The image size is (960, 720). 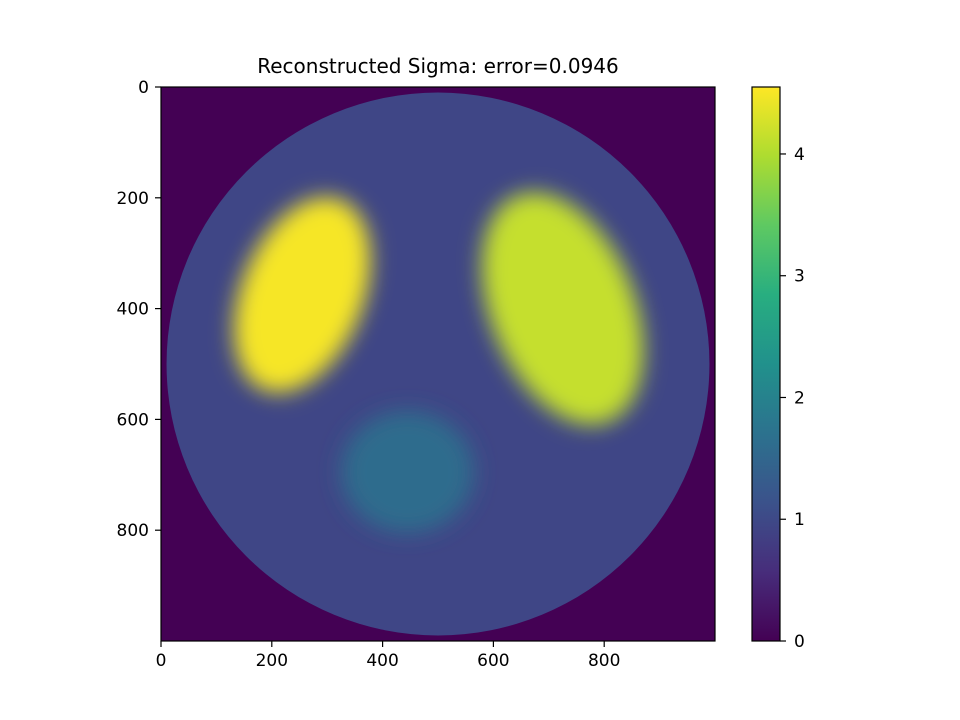 I want to click on y-tick-label: 200, so click(x=133, y=199).